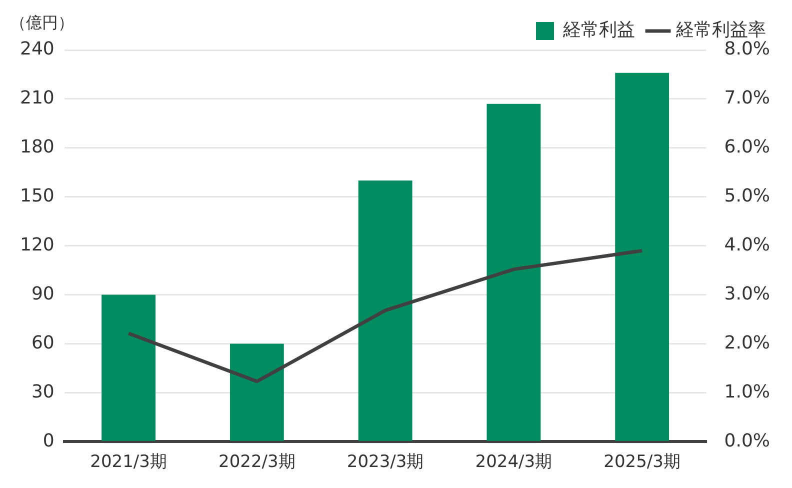  What do you see at coordinates (747, 391) in the screenshot?
I see `y2-tick-label: 1.0%` at bounding box center [747, 391].